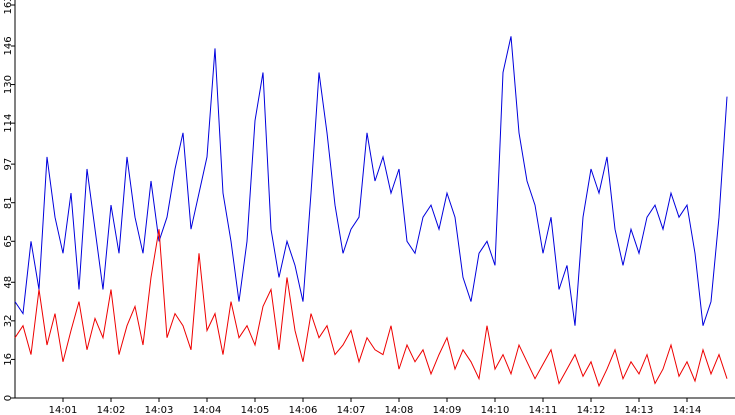 This screenshot has width=735, height=415. I want to click on x-tick-label: 14:11, so click(543, 410).